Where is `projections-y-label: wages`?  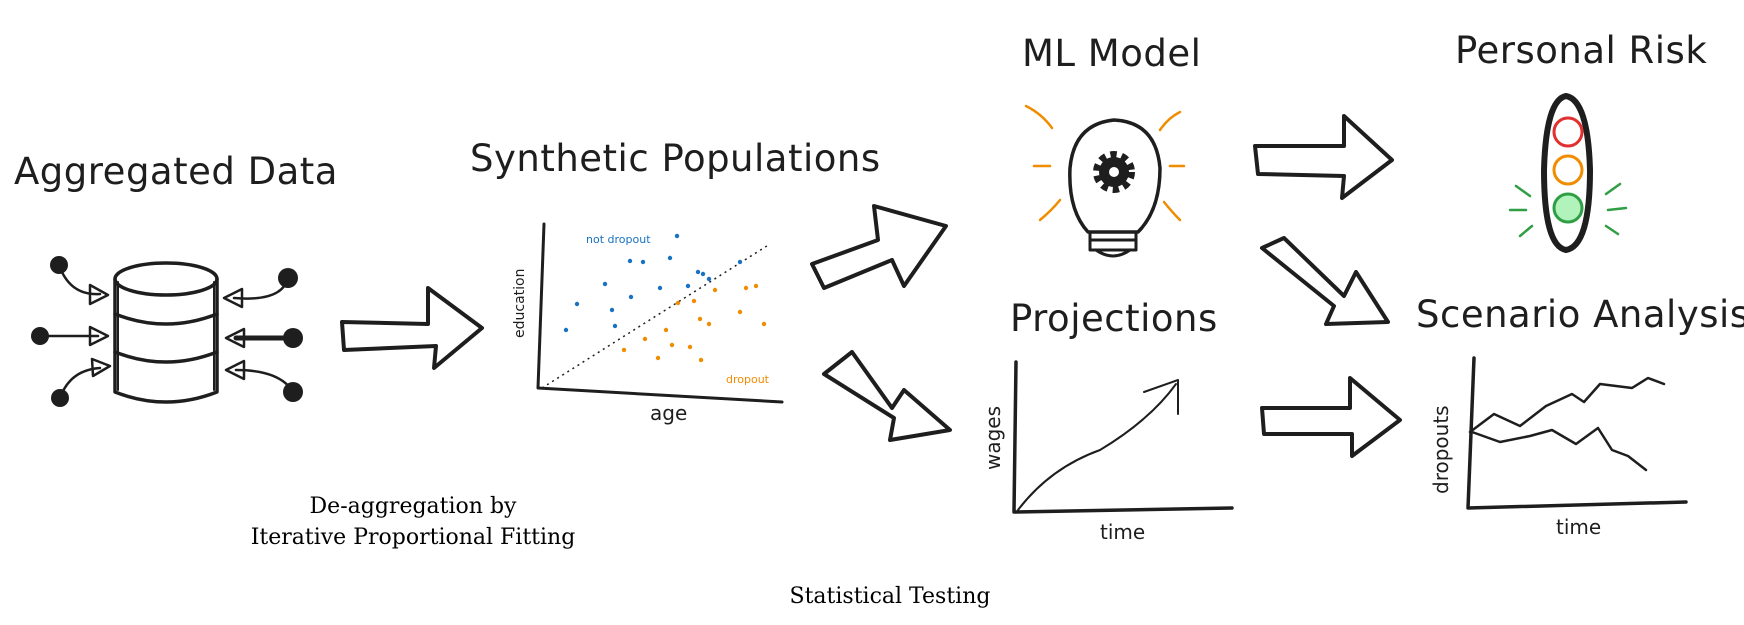
projections-y-label: wages is located at coordinates (993, 438).